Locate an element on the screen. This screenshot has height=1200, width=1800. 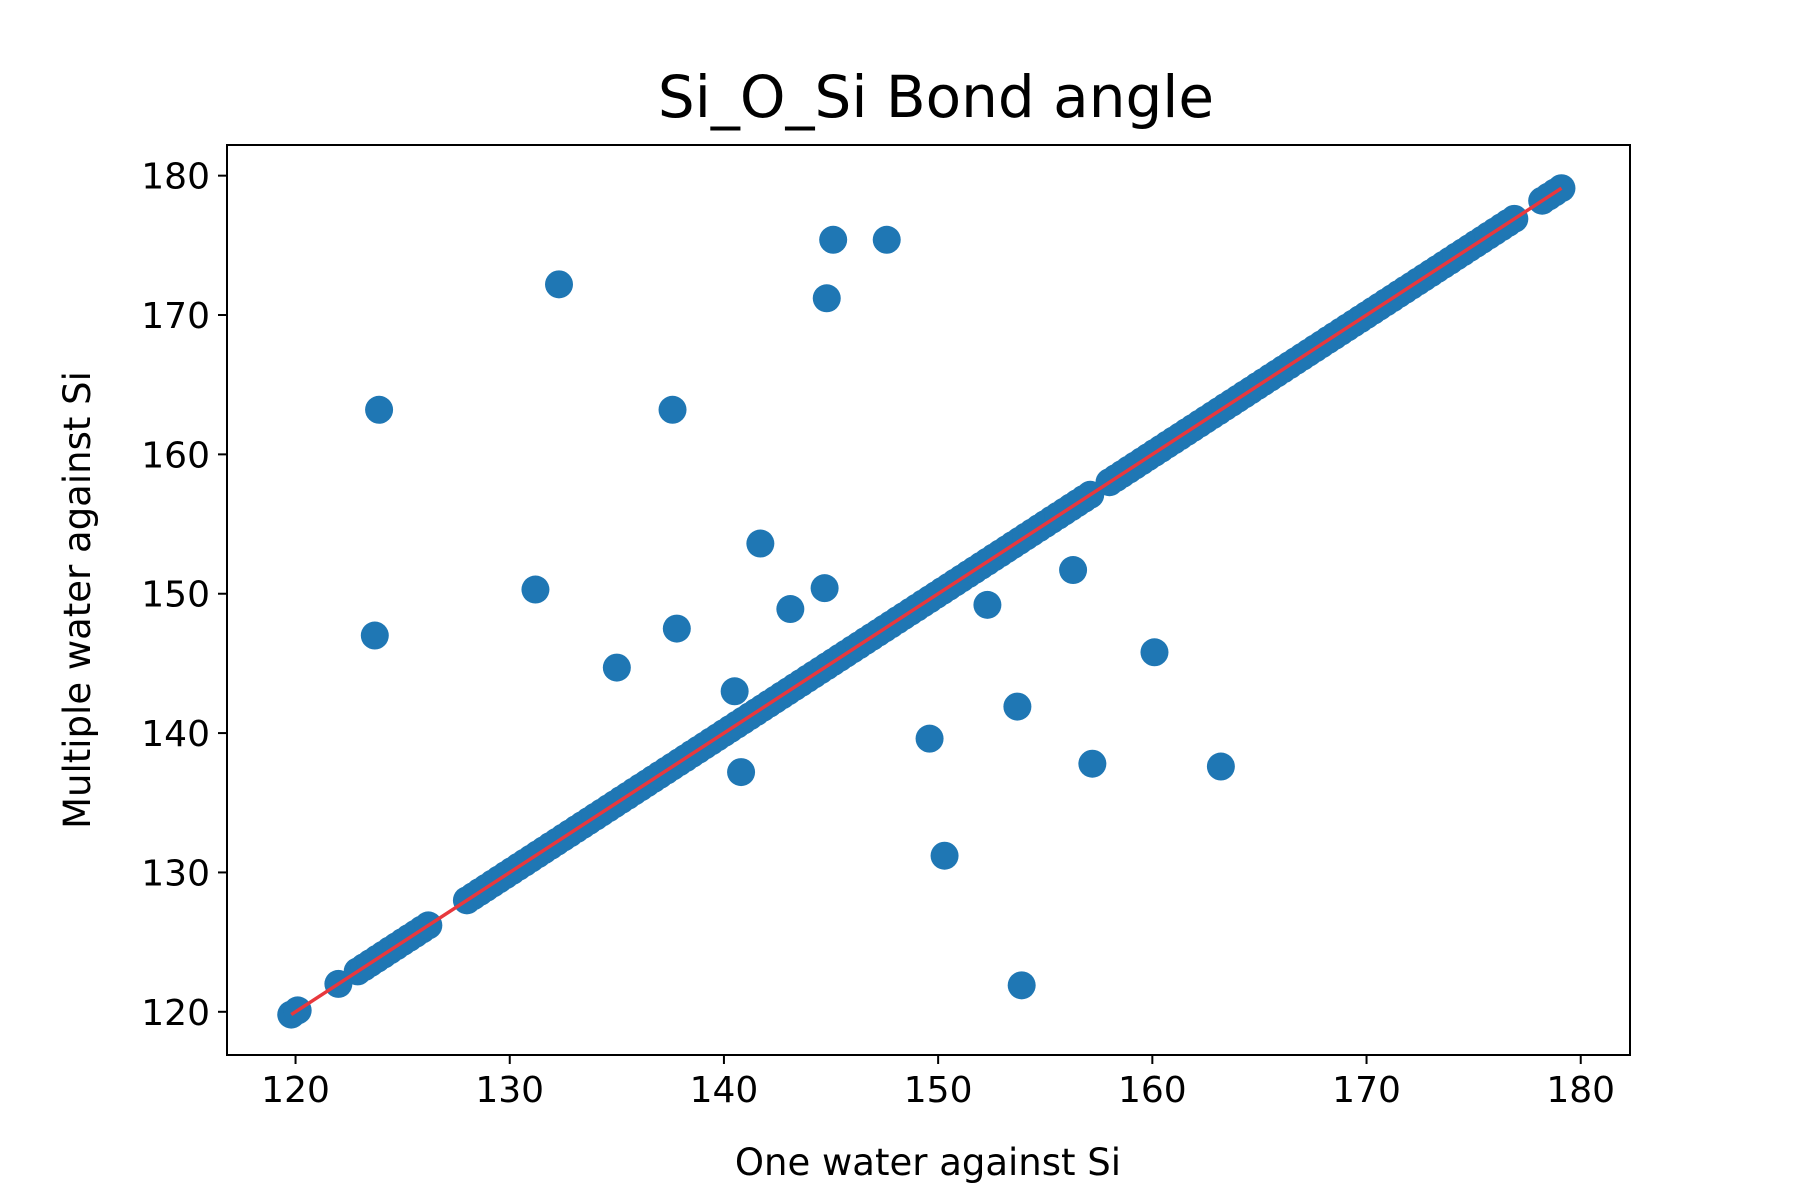
x-axis-label: One water against Si is located at coordinates (928, 1162).